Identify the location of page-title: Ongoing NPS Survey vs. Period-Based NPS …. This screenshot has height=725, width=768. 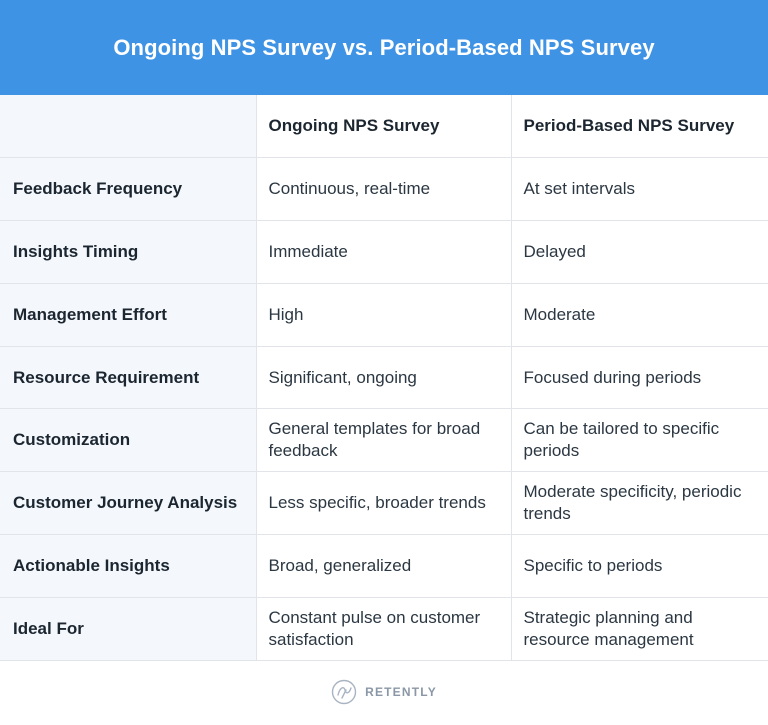
(384, 47).